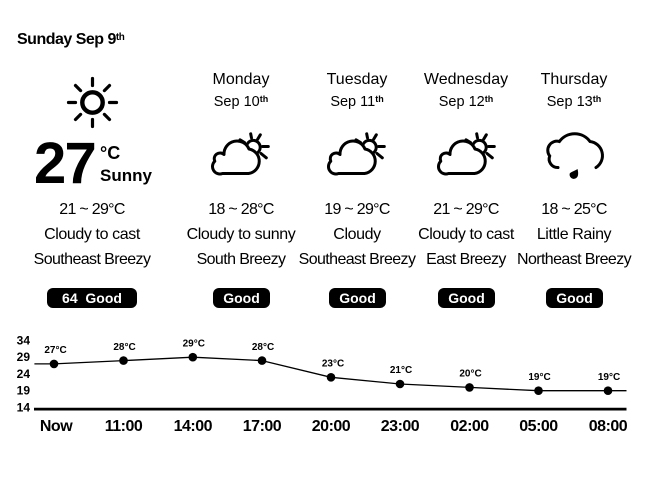 Image resolution: width=648 pixels, height=480 pixels. I want to click on svg-text: 14:00, so click(193, 426).